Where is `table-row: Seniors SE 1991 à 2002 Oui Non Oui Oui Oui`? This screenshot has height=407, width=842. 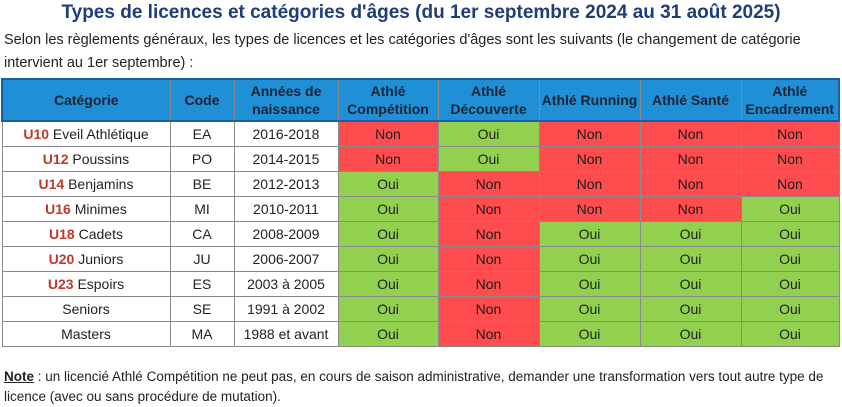 table-row: Seniors SE 1991 à 2002 Oui Non Oui Oui Oui is located at coordinates (420, 309).